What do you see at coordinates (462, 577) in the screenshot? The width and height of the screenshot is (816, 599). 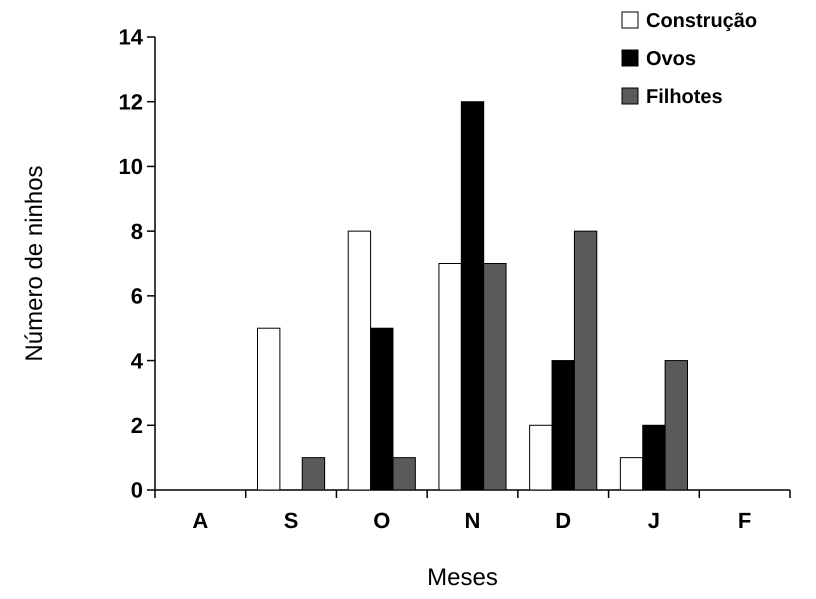 I see `x-axis-title: Meses` at bounding box center [462, 577].